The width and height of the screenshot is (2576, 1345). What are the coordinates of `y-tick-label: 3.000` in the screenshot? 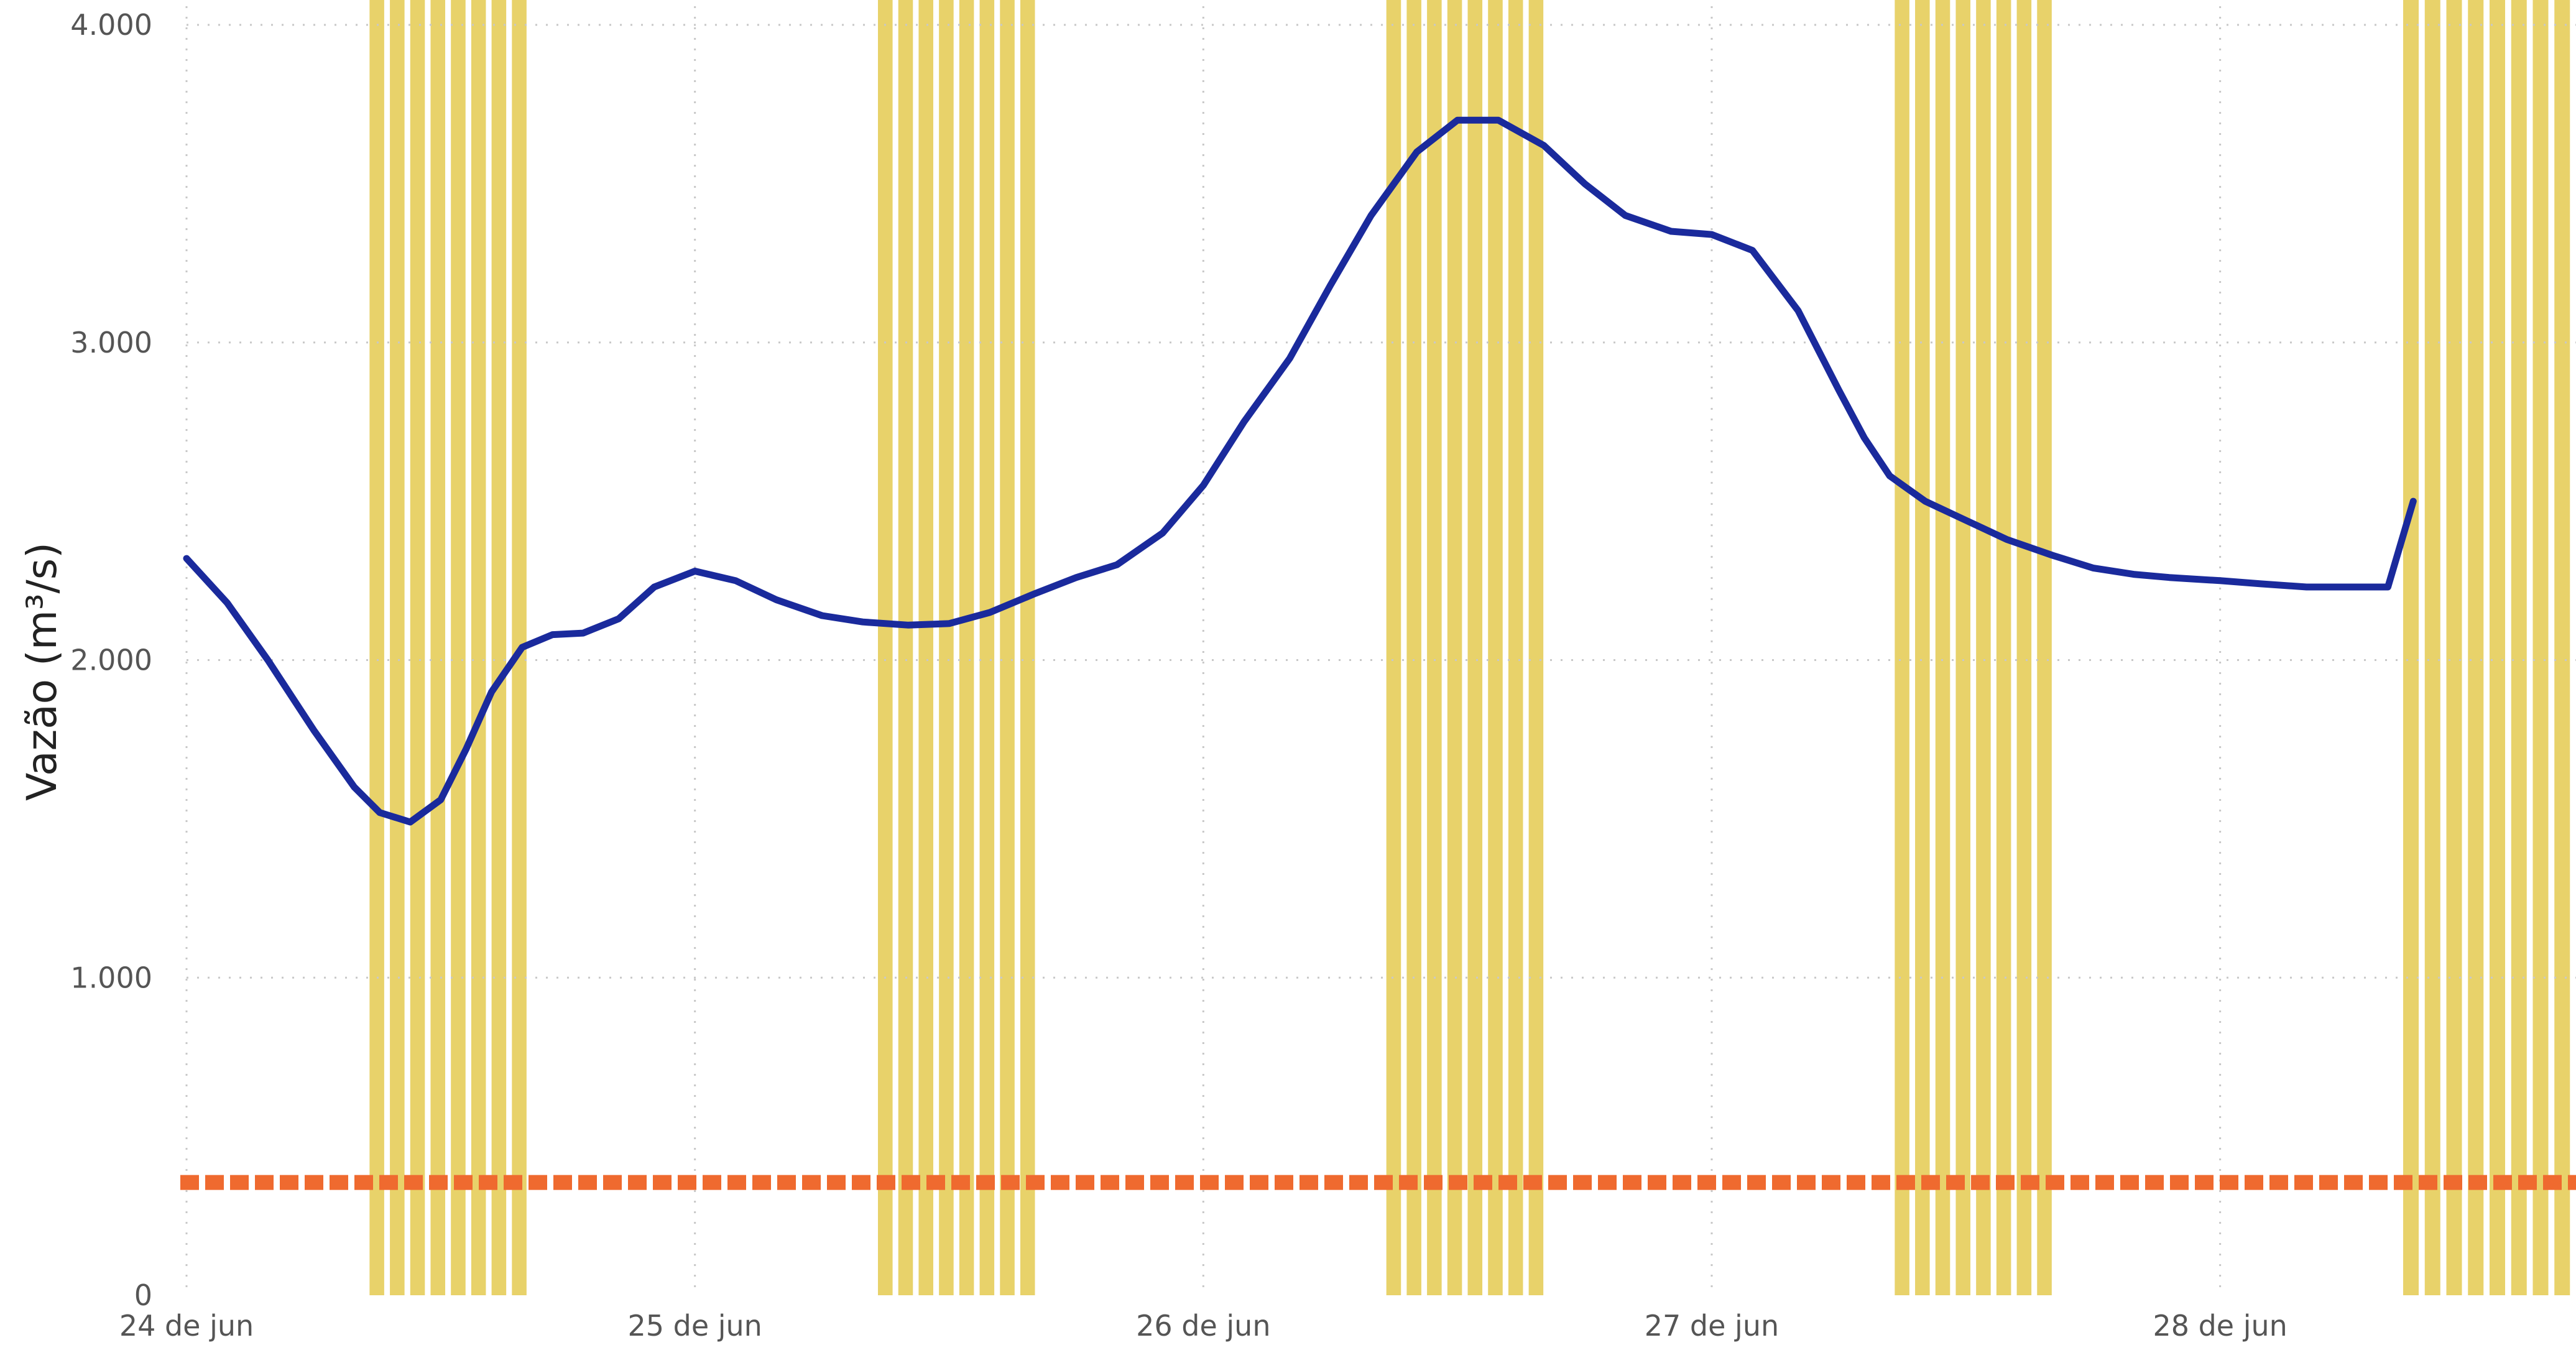 It's located at (111, 342).